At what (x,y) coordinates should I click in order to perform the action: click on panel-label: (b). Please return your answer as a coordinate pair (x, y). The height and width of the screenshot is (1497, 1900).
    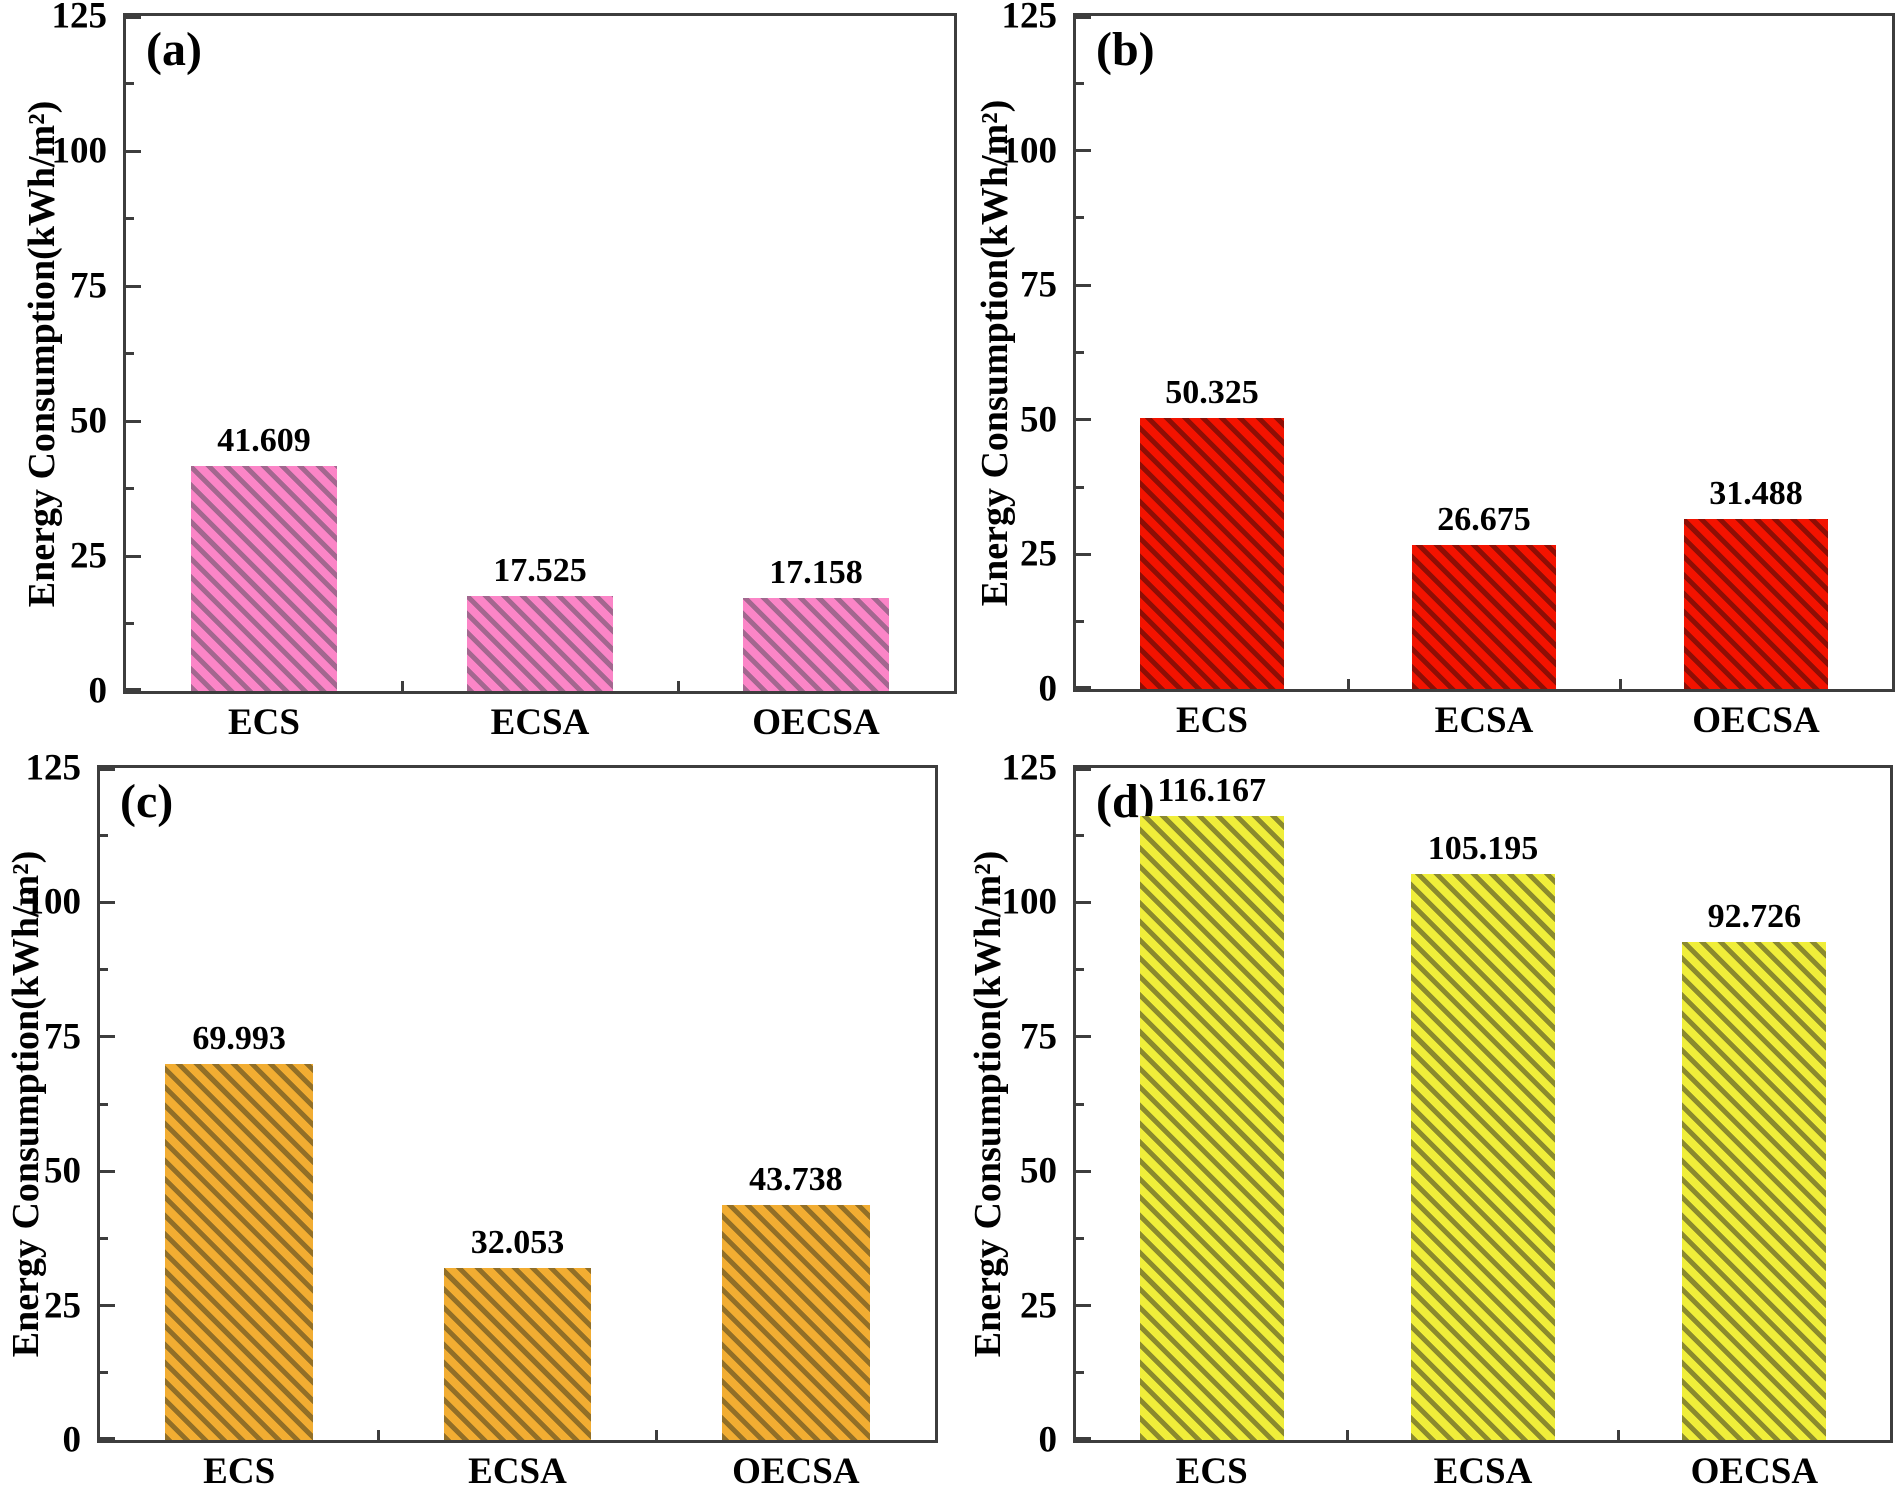
    Looking at the image, I should click on (1125, 49).